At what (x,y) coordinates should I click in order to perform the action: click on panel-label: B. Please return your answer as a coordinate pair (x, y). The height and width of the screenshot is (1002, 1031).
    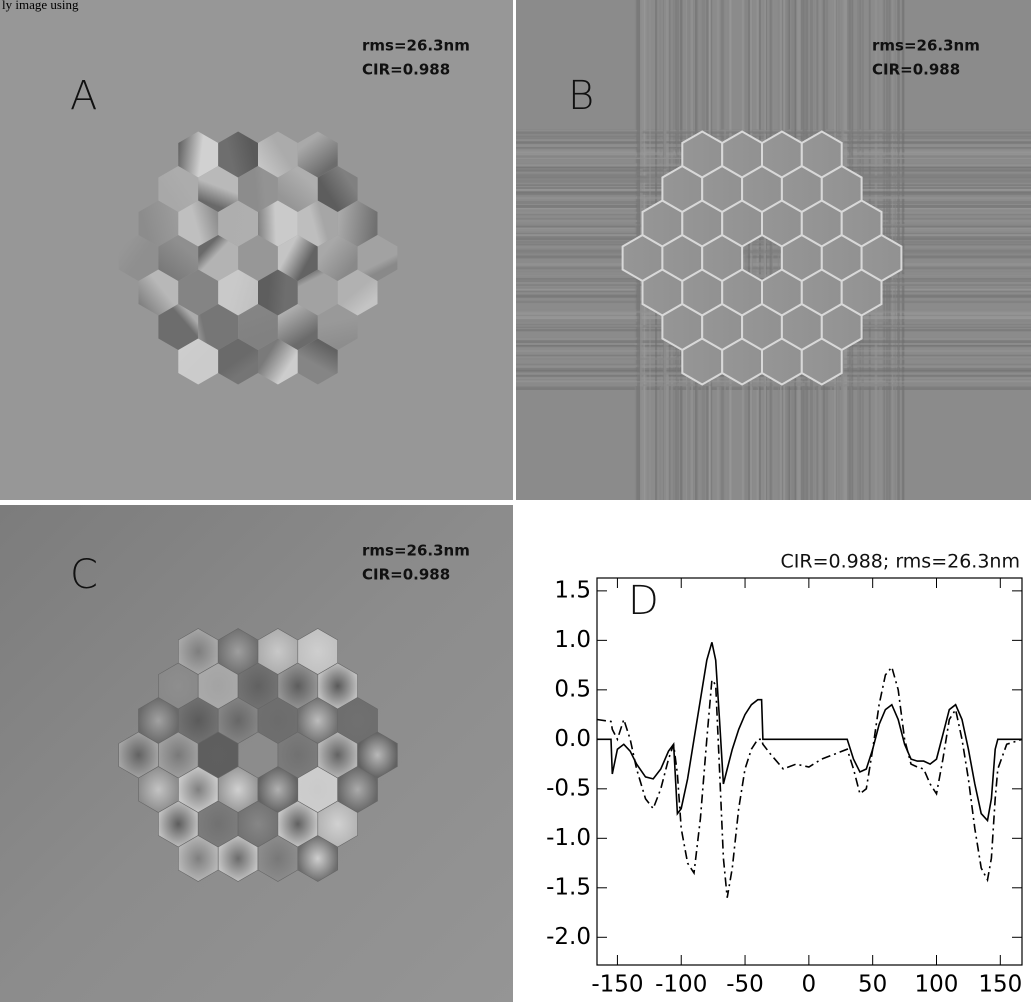
    Looking at the image, I should click on (581, 96).